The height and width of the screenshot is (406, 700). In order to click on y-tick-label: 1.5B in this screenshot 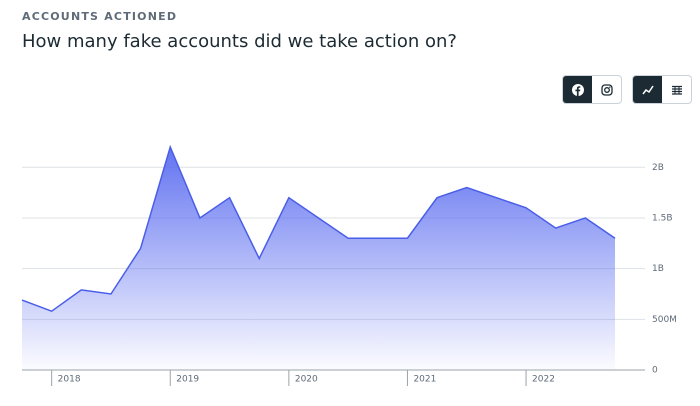, I will do `click(662, 218)`.